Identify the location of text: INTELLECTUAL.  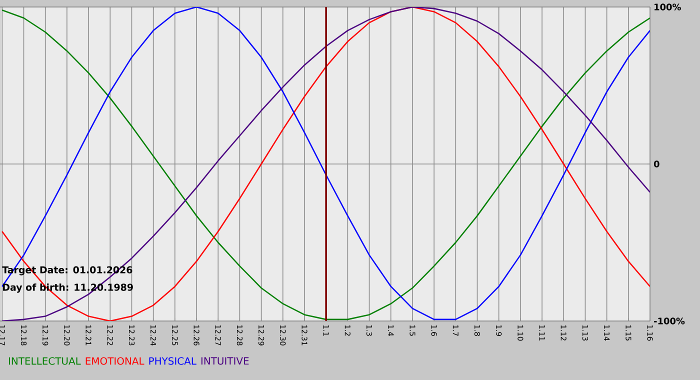
(44, 361).